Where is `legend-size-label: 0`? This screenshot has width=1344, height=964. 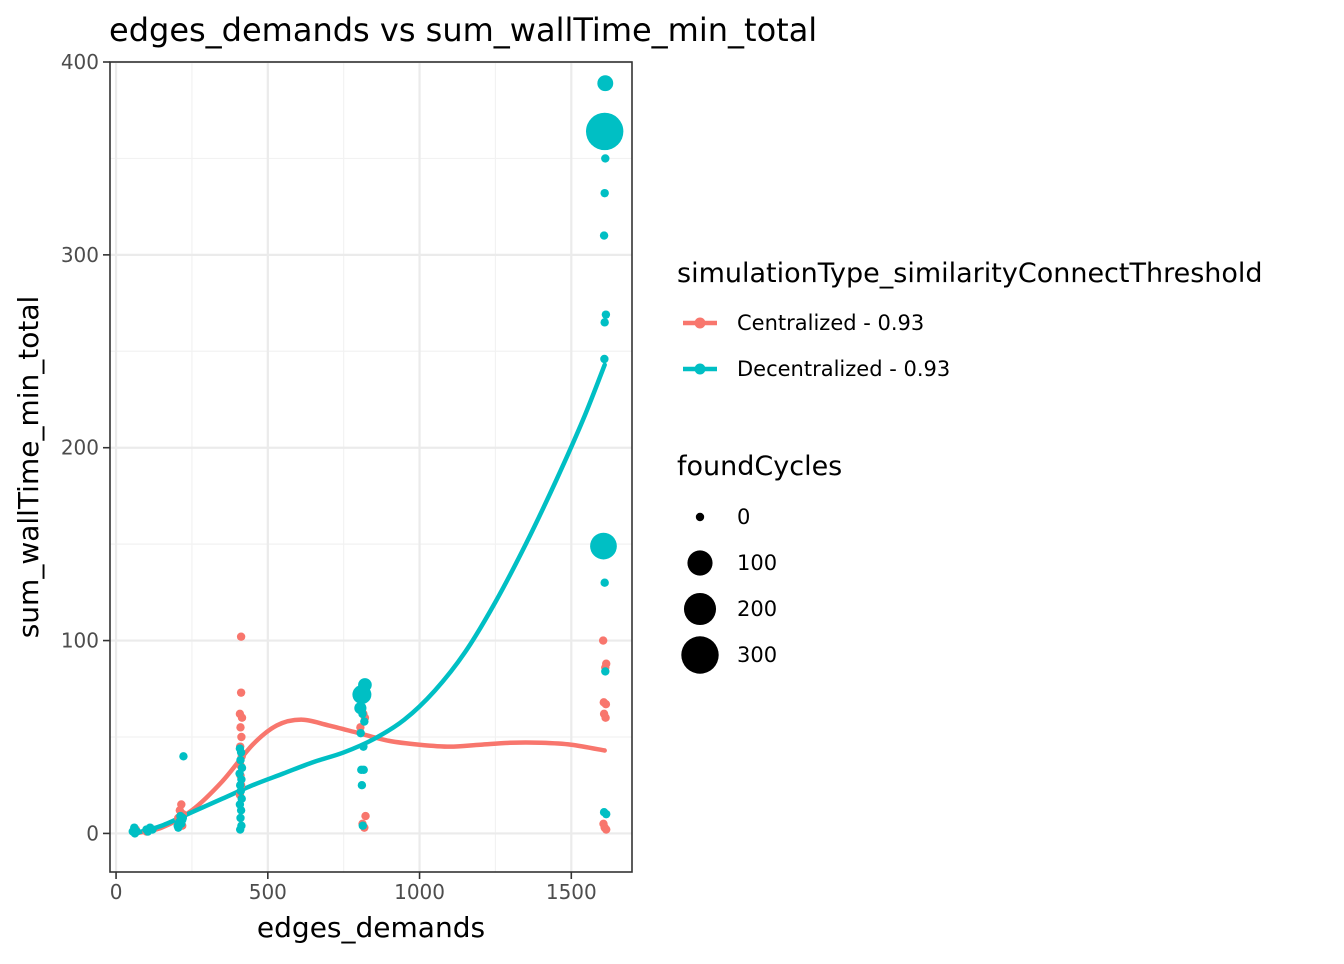
legend-size-label: 0 is located at coordinates (743, 517).